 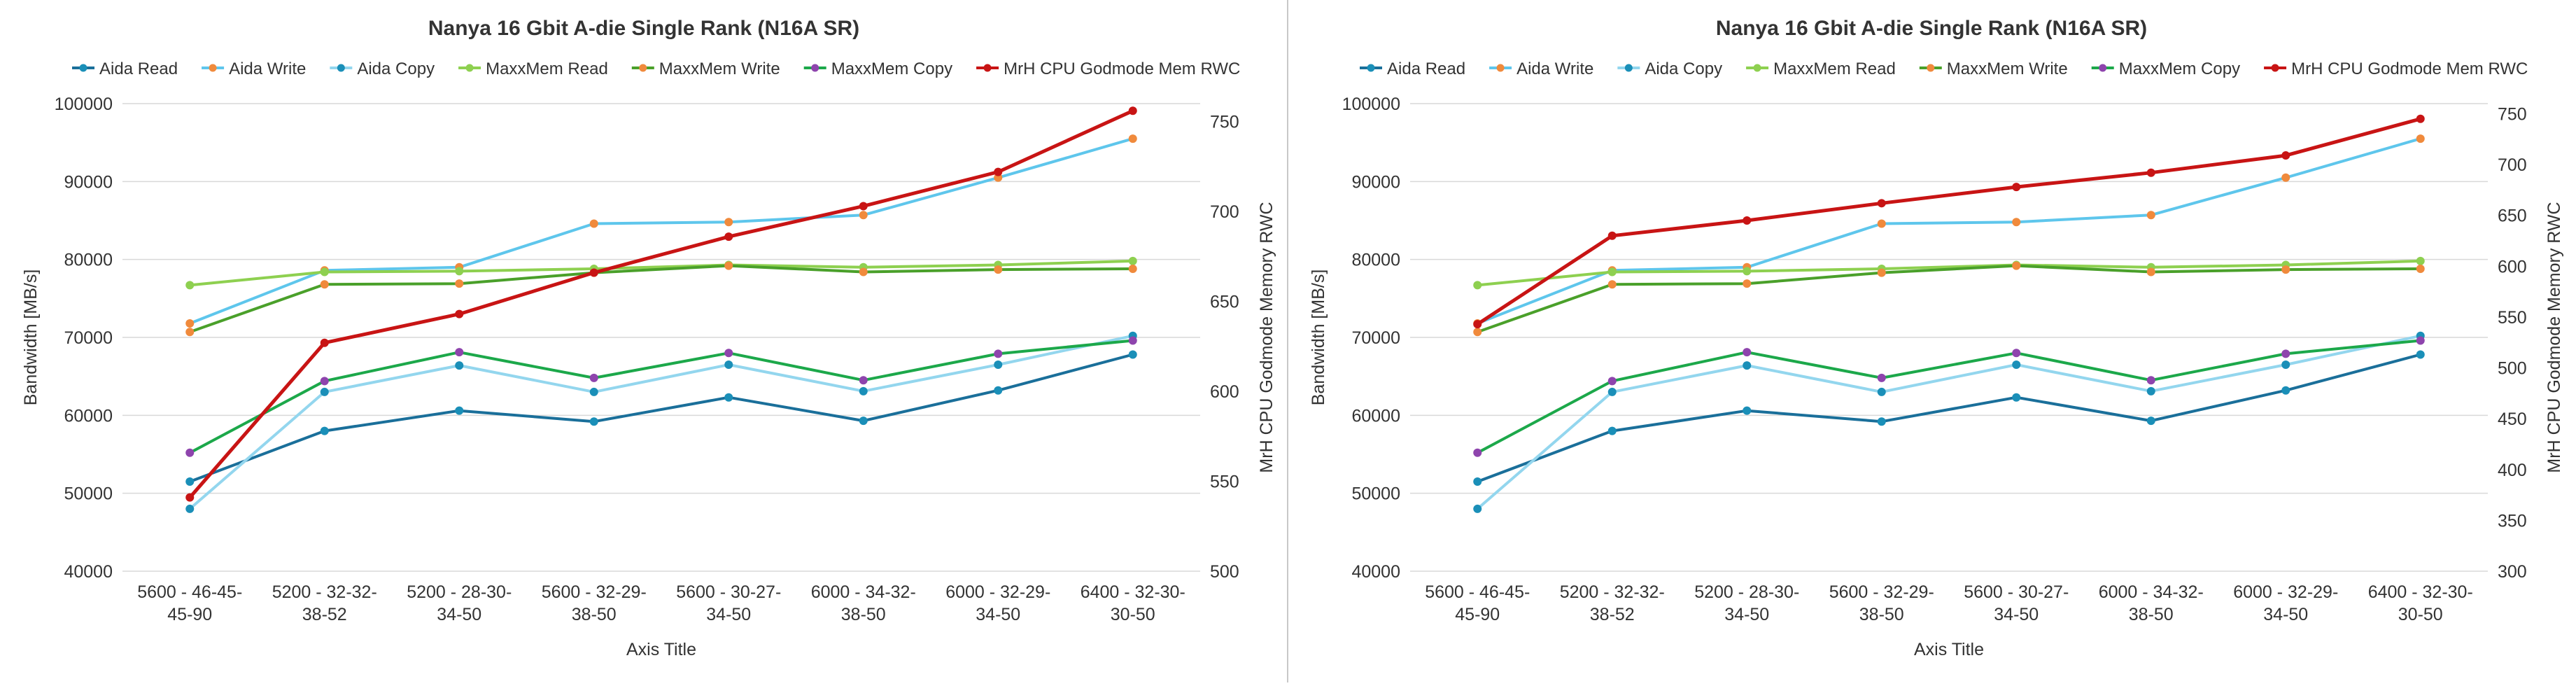 I want to click on x-tick-label: 6000 - 32-29-, so click(x=2285, y=592).